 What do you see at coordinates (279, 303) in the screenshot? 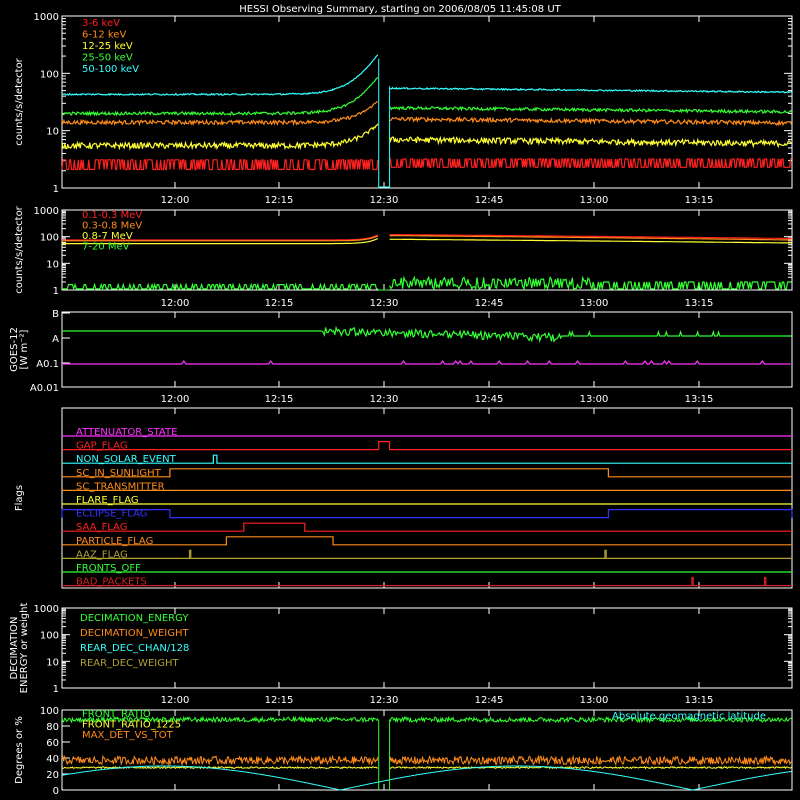
I see `panel2-xtick-label: 12:15` at bounding box center [279, 303].